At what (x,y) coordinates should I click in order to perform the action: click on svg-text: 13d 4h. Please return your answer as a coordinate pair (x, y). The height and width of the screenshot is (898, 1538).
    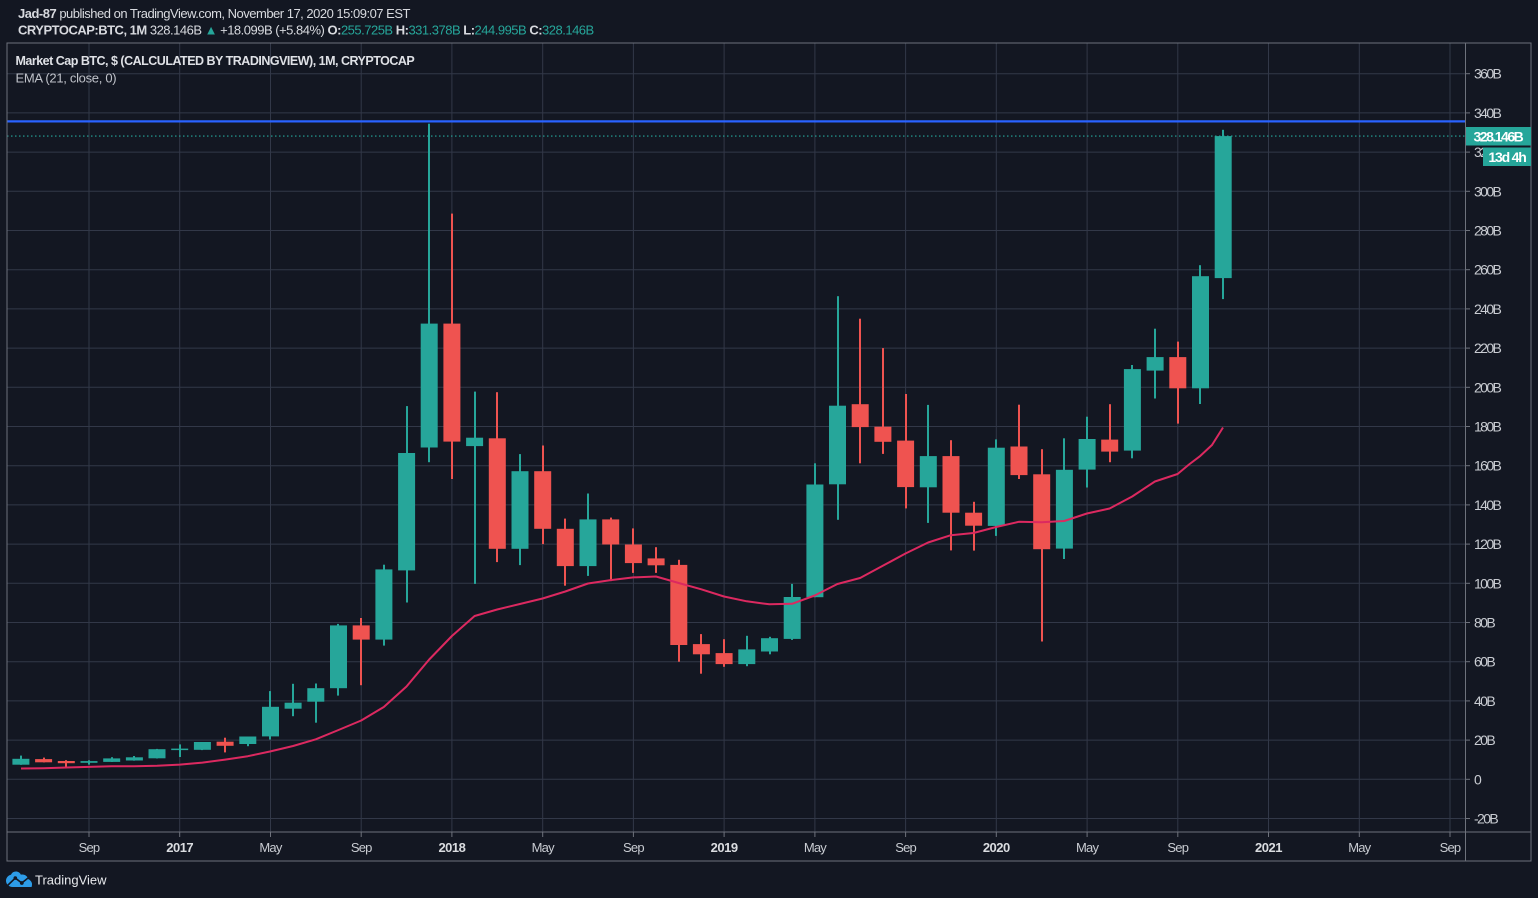
    Looking at the image, I should click on (1507, 157).